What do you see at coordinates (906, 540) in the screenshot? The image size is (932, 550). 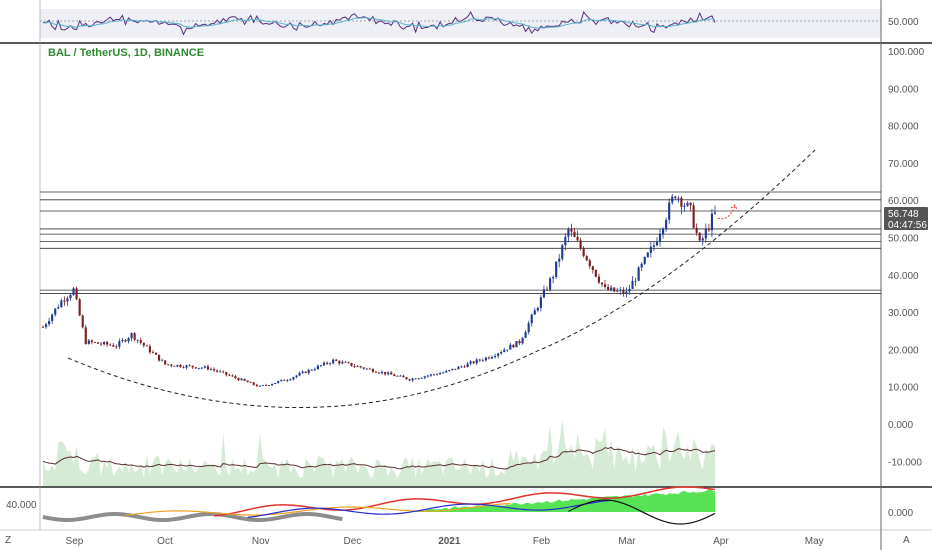 I see `auto-scale-toggle: A` at bounding box center [906, 540].